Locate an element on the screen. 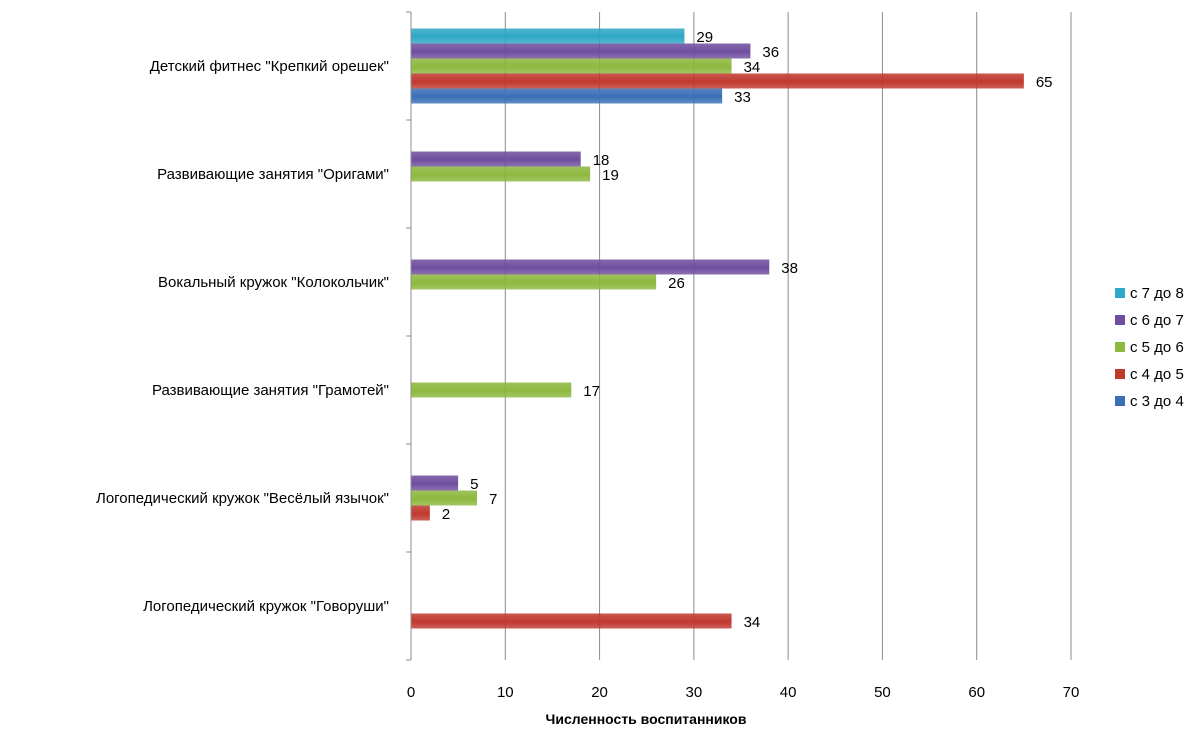 This screenshot has width=1201, height=729. data-label: 29 is located at coordinates (704, 37).